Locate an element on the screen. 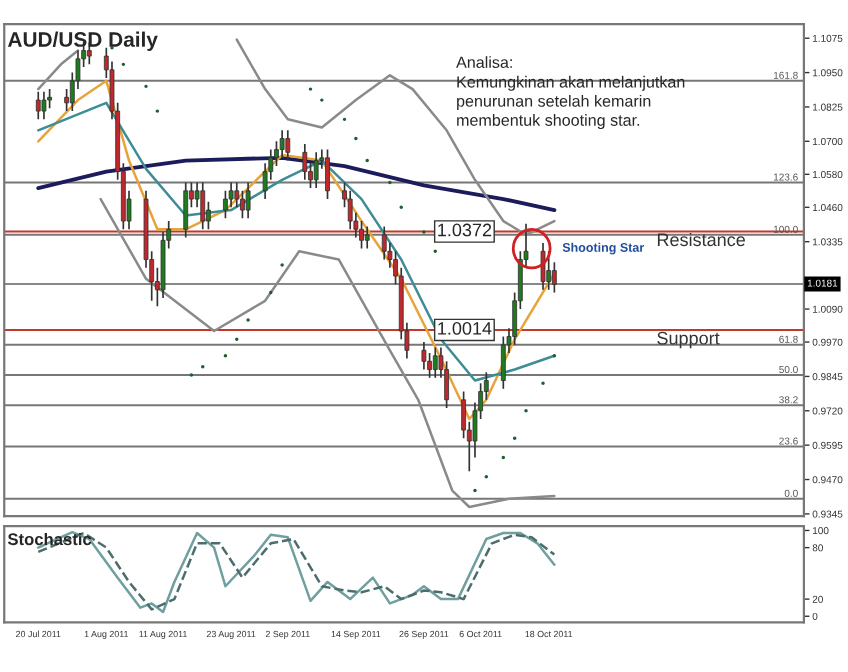 The width and height of the screenshot is (848, 672). annotation: Resistance is located at coordinates (701, 239).